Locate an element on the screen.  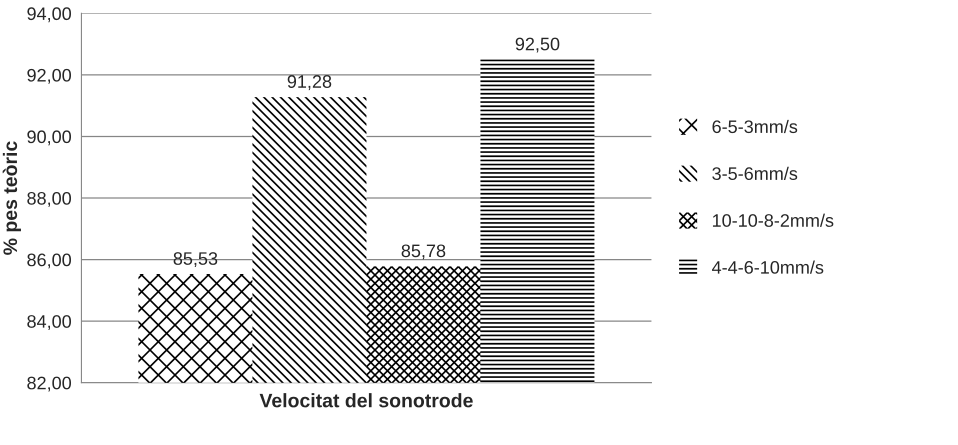
data-label: 85,78 is located at coordinates (424, 252).